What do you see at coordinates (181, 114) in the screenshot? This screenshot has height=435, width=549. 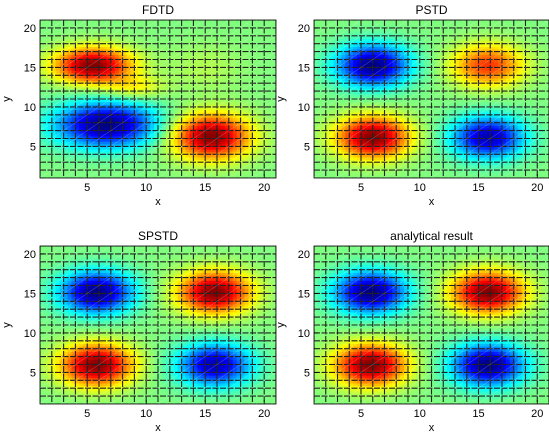 I see `mesh-facet-line` at bounding box center [181, 114].